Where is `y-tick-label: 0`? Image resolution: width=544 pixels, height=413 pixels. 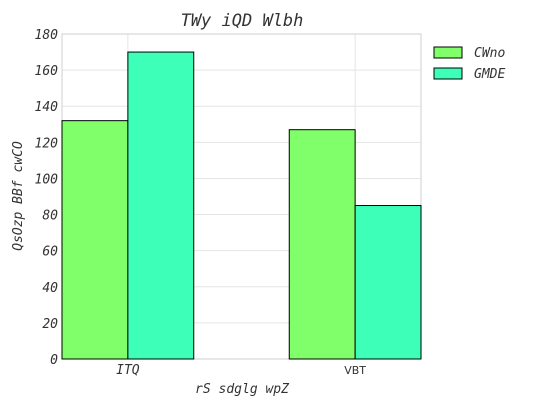 y-tick-label: 0 is located at coordinates (54, 360).